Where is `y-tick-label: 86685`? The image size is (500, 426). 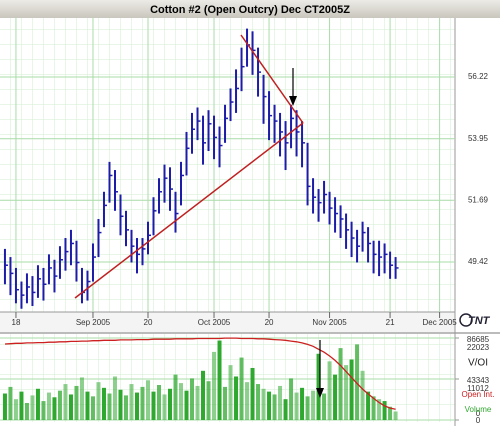
y-tick-label: 86685 is located at coordinates (478, 339).